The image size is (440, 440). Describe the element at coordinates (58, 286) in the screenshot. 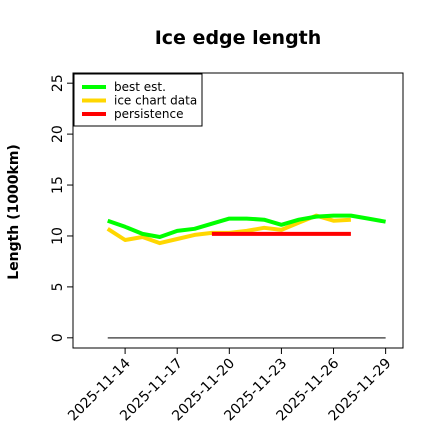

I see `y-tick-label-5: 5` at that location.